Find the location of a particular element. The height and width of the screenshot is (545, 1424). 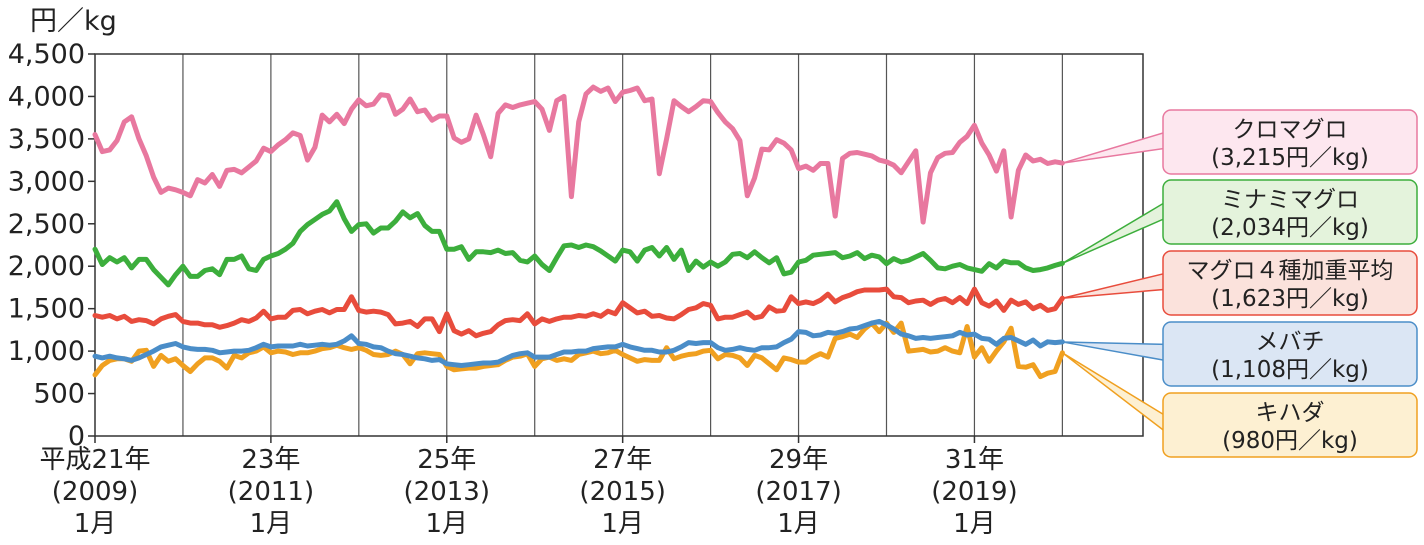

legend-item: マグロ４種加重平均(1,623円／kg) is located at coordinates (1240, 283).